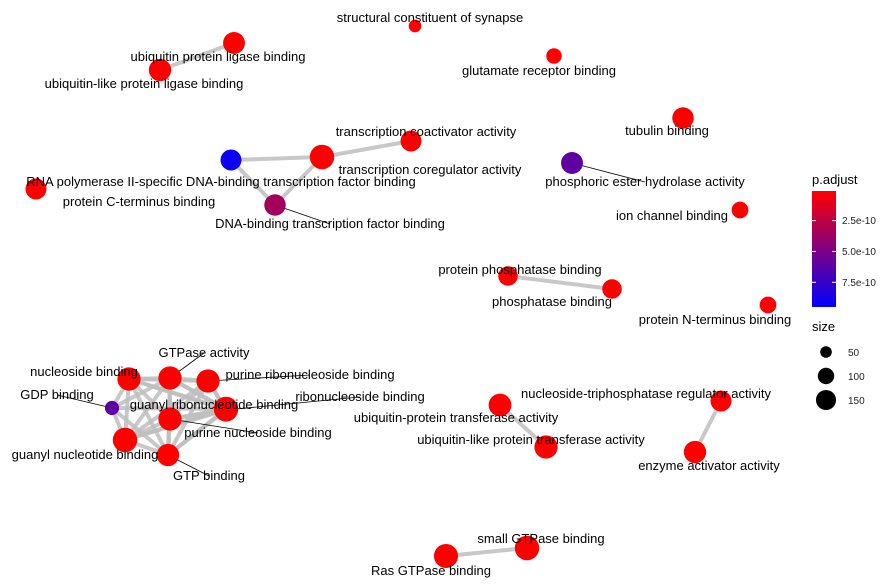  Describe the element at coordinates (854, 353) in the screenshot. I see `size-legend-label: 50` at that location.